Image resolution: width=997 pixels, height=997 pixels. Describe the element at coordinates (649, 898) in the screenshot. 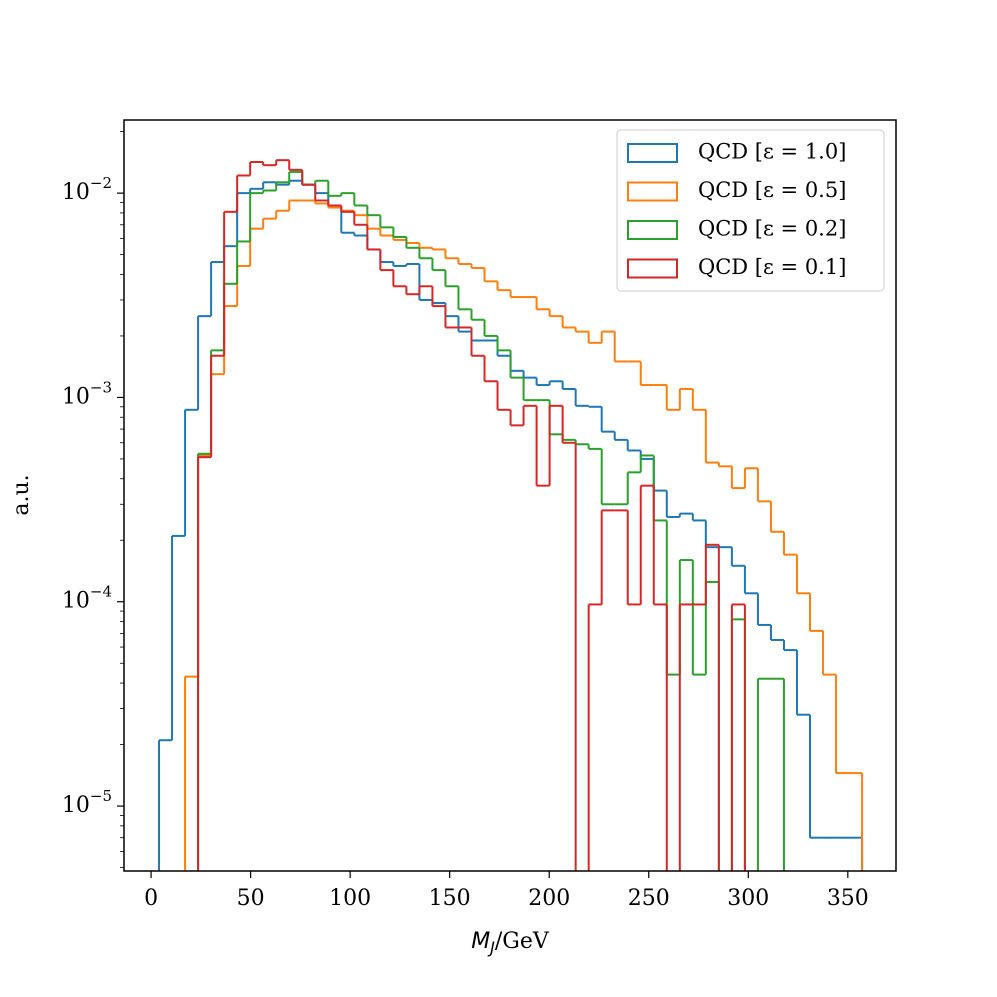

I see `x-tick-label: 250` at that location.